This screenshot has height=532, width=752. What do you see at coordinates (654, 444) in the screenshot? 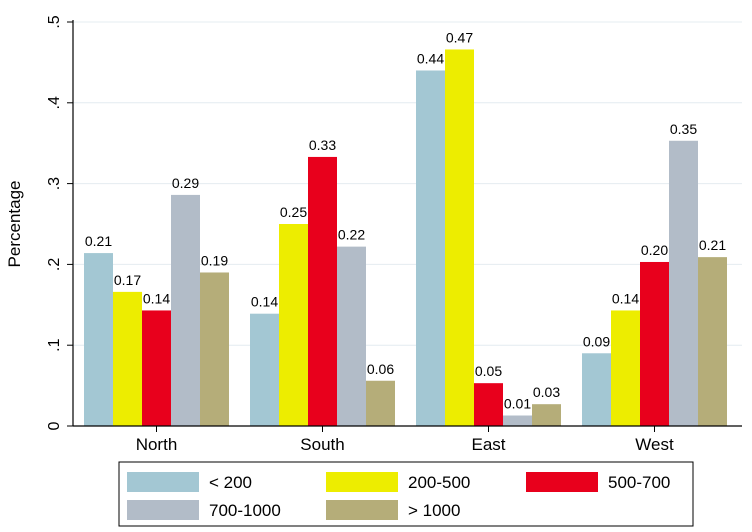
I see `x-tick-label: West` at bounding box center [654, 444].